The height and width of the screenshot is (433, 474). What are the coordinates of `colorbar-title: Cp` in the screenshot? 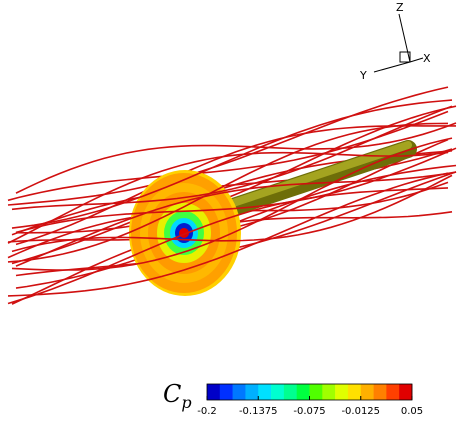 It's located at (177, 396).